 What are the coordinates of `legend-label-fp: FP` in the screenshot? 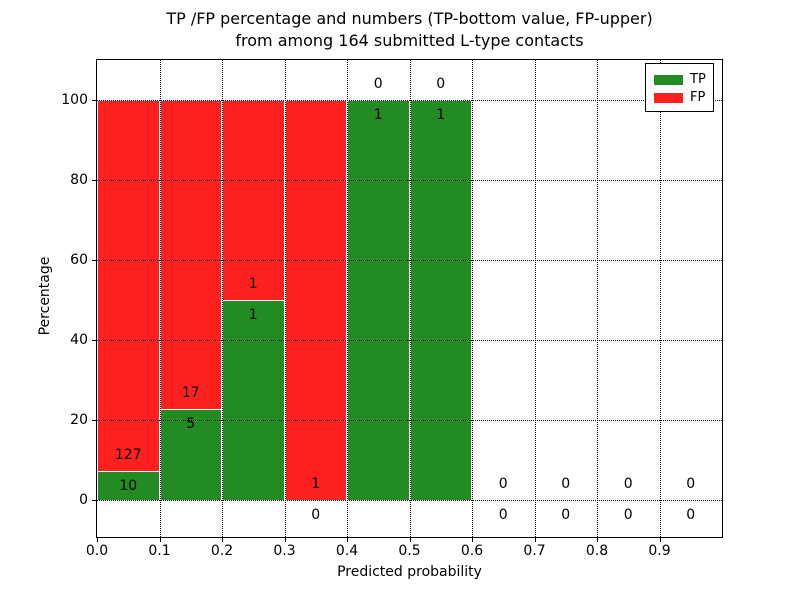 It's located at (698, 97).